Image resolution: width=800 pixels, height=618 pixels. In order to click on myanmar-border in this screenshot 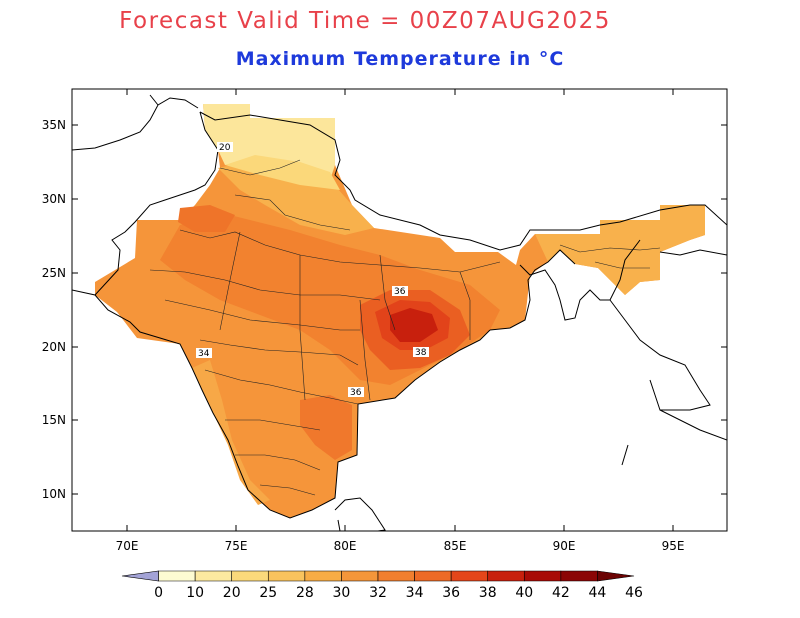, I will do `click(660, 325)`.